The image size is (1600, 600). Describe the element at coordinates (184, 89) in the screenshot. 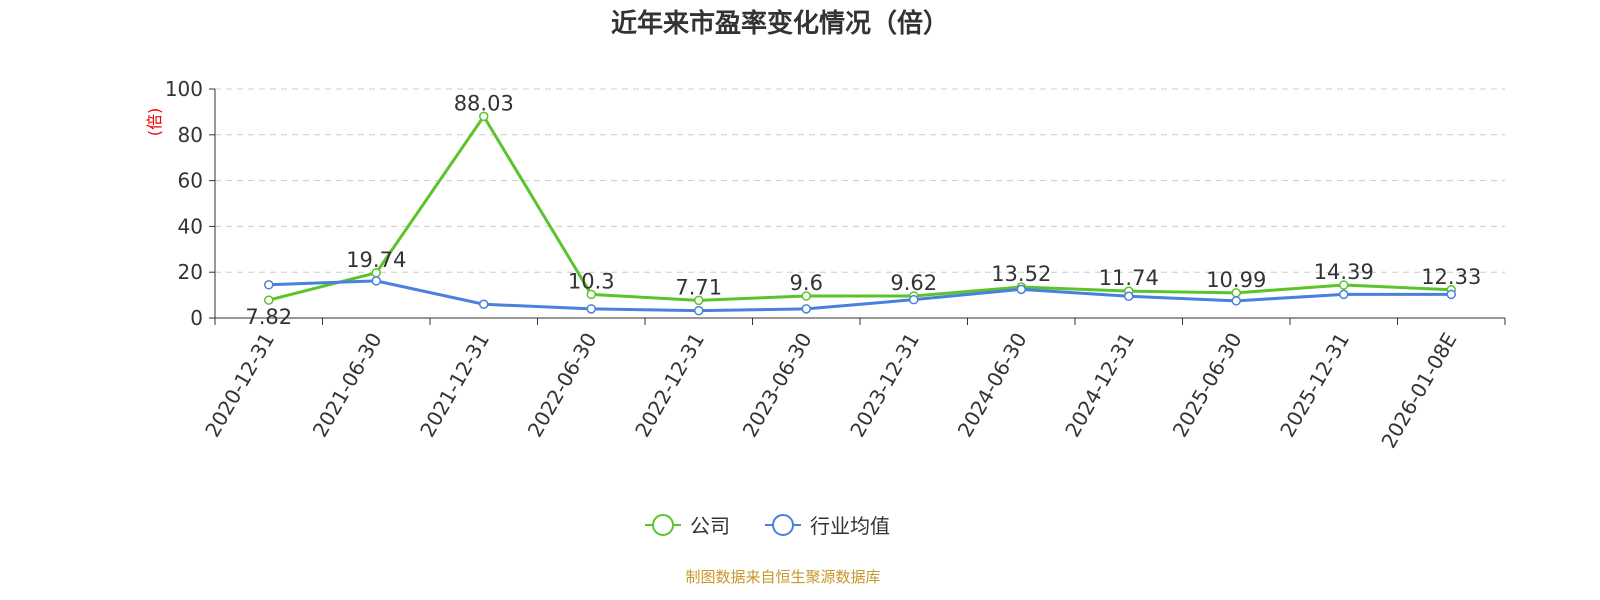

I see `y-tick-label: 100` at that location.